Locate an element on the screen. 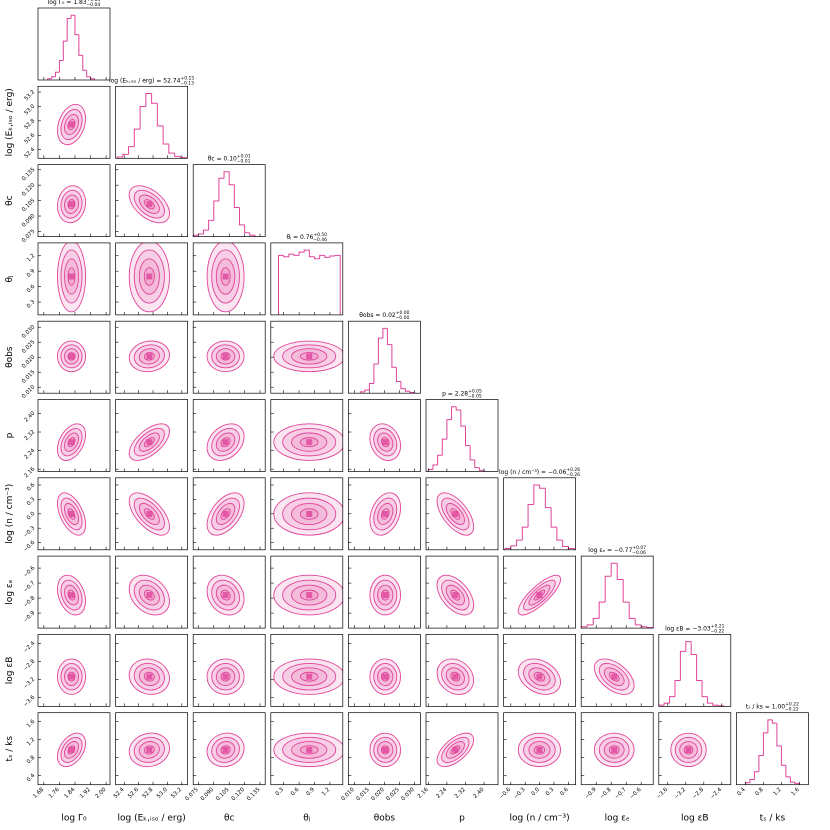  y-tick-label: 1.6 is located at coordinates (31, 724).